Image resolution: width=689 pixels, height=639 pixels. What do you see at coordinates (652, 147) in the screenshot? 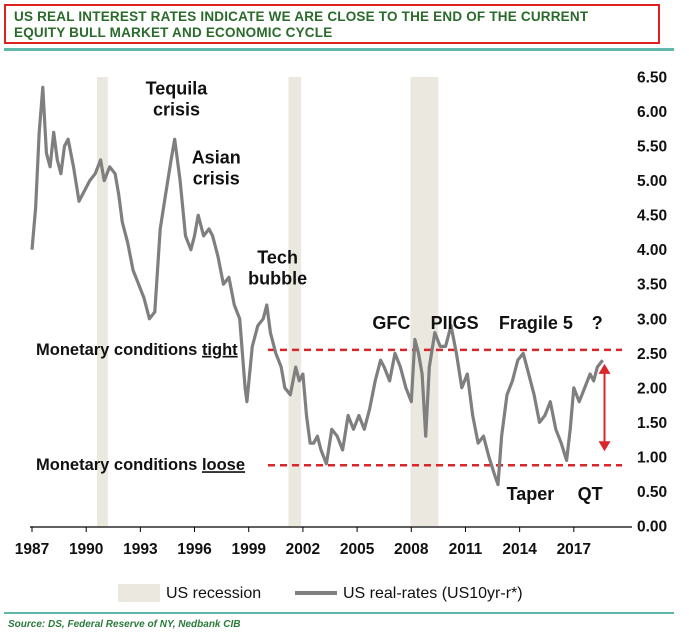
I see `y-tick-label-5.50: 5.50` at bounding box center [652, 147].